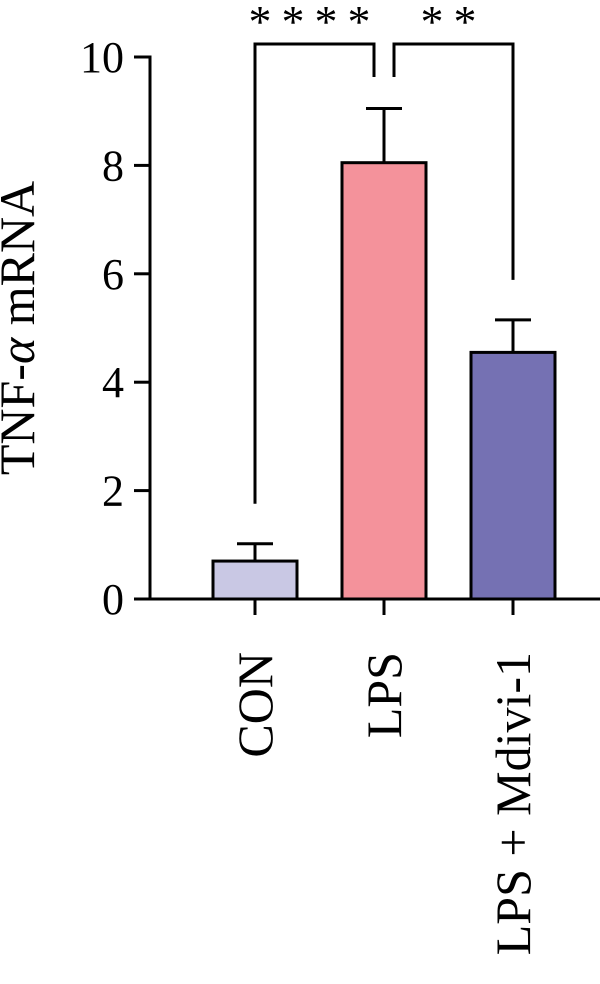 This screenshot has width=600, height=984. Describe the element at coordinates (384, 695) in the screenshot. I see `x-tick-label: LPS` at that location.